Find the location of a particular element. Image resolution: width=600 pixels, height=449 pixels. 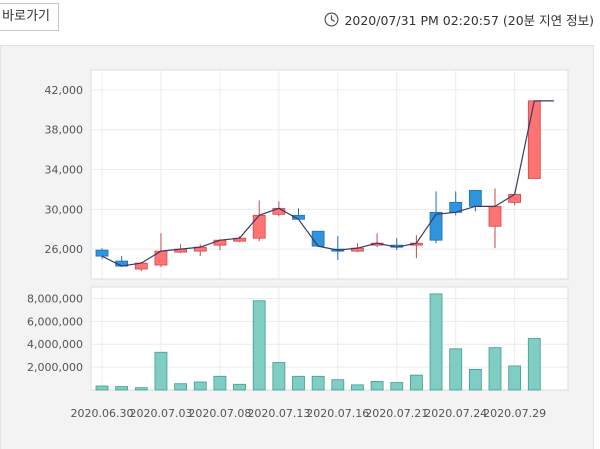

clock-icon is located at coordinates (331, 19).